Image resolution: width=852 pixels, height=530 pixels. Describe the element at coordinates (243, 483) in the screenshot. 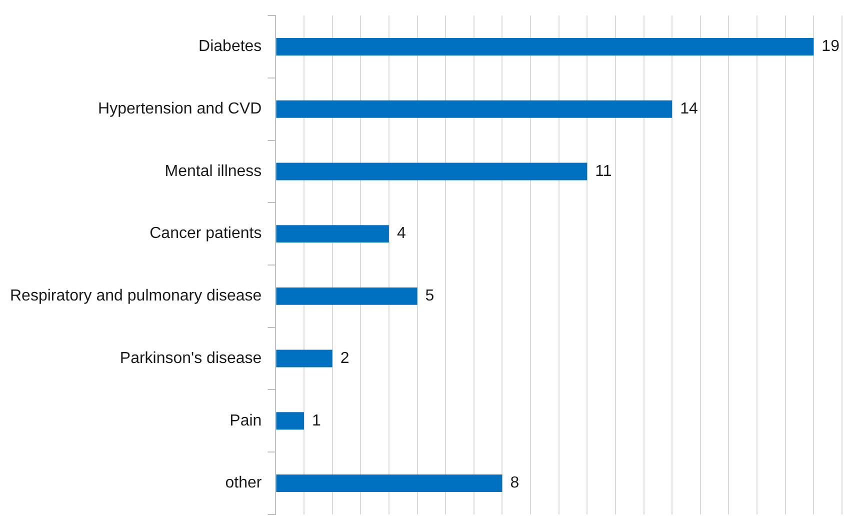

I see `y-tick-label: other` at that location.